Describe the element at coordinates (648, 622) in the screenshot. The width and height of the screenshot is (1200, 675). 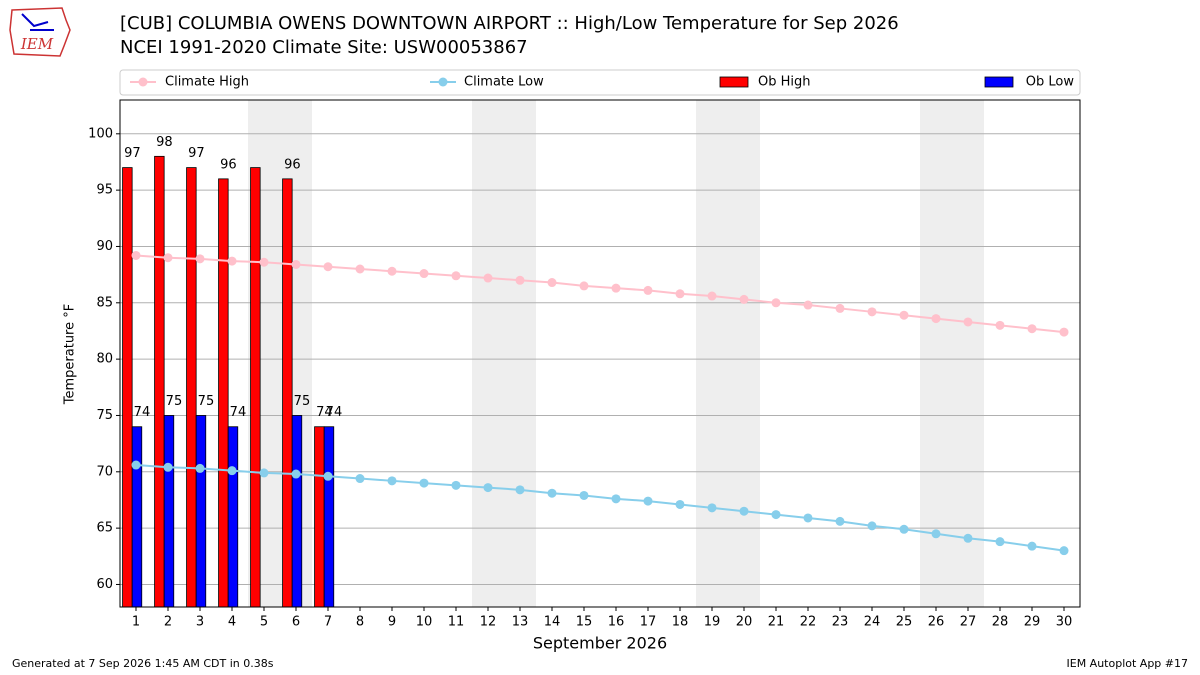
I see `x-tick-label: 17` at that location.